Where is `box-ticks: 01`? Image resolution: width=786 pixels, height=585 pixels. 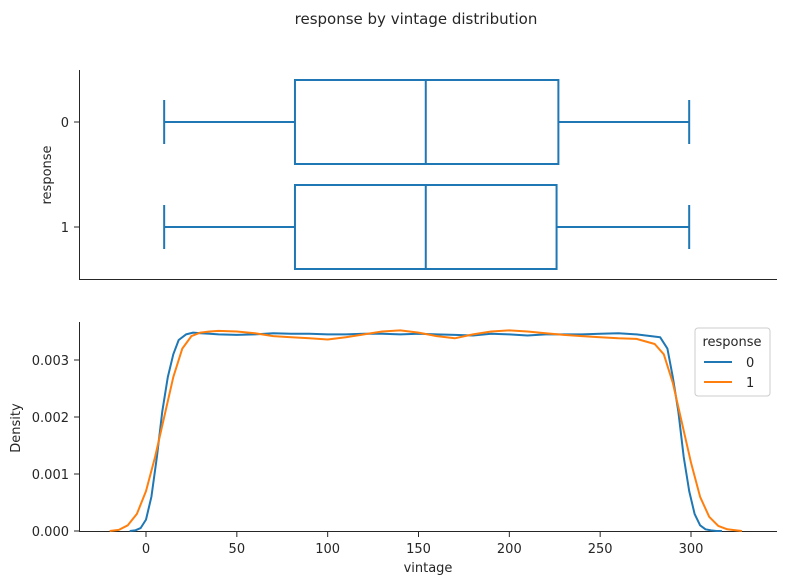 box-ticks: 01 is located at coordinates (70, 176).